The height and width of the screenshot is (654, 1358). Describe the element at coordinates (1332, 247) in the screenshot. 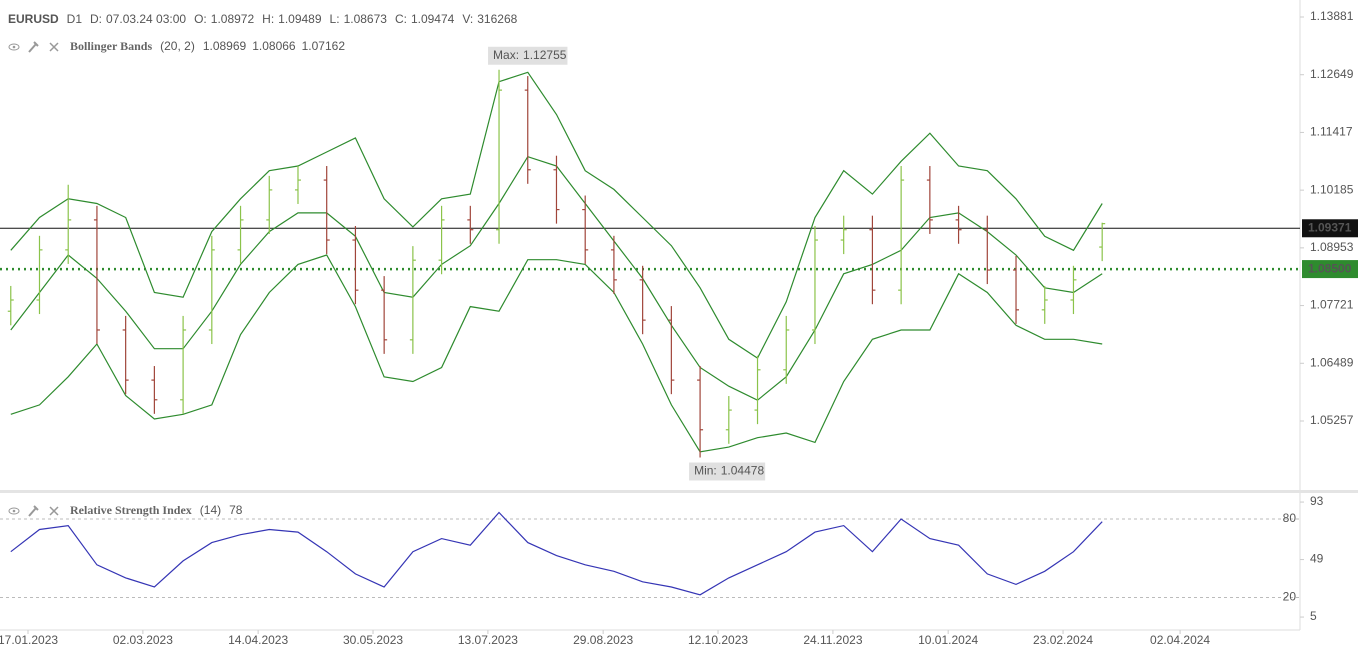

I see `y-tick-label: 1.08953` at that location.